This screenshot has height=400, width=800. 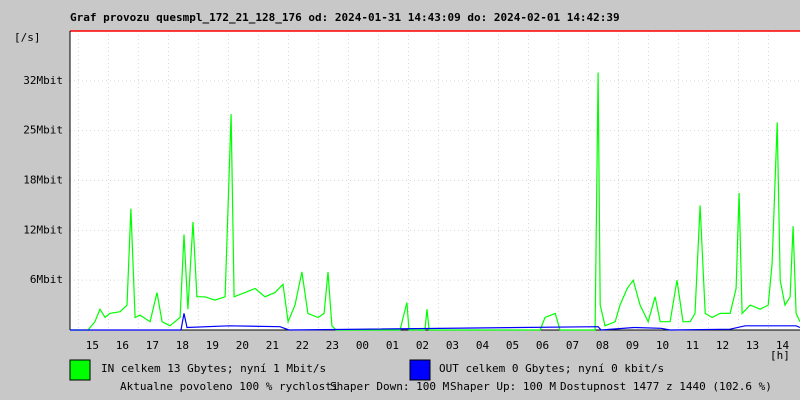 What do you see at coordinates (542, 345) in the screenshot?
I see `x-tick-label: 06` at bounding box center [542, 345].